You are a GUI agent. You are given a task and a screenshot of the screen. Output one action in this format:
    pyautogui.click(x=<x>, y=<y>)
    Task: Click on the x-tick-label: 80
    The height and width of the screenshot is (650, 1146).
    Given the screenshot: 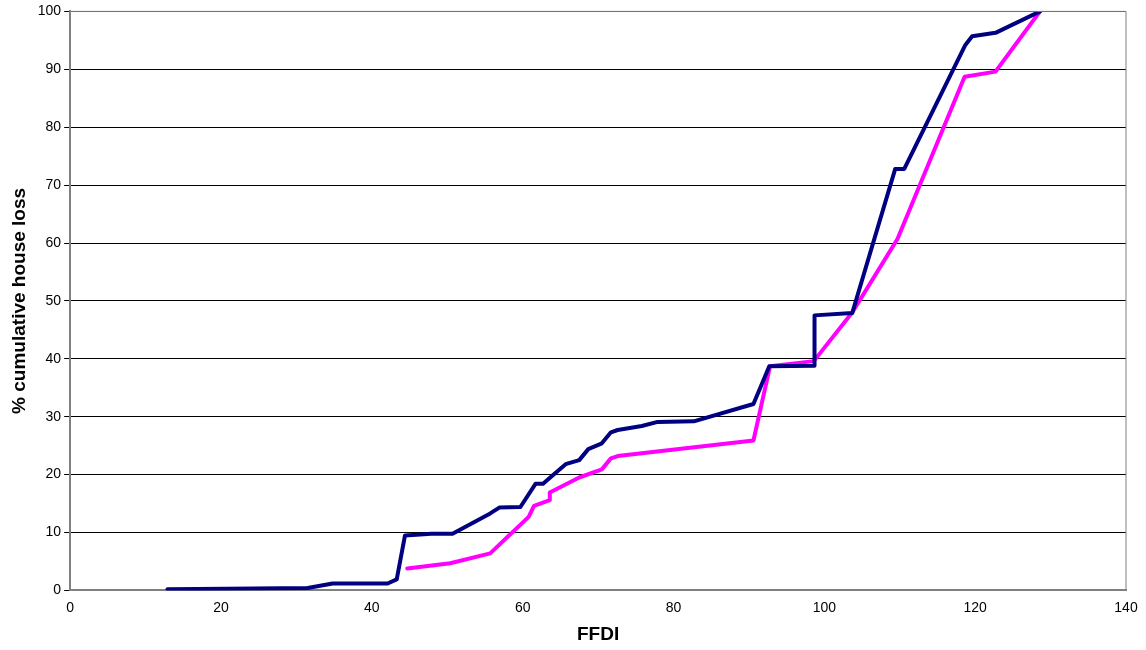 What is the action you would take?
    pyautogui.click(x=673, y=606)
    